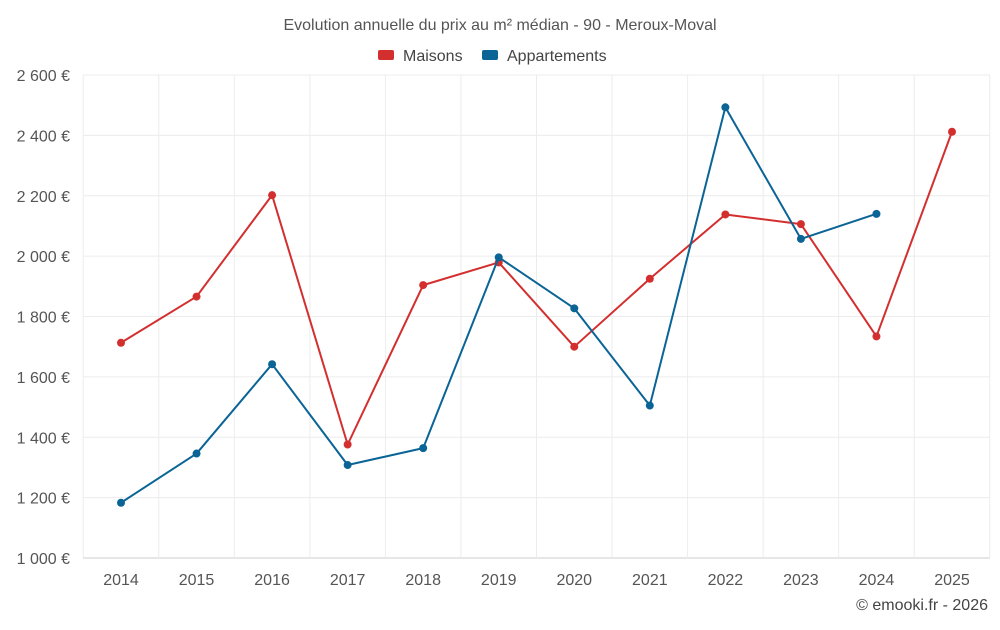  I want to click on legend-swatch-appartements, so click(490, 55).